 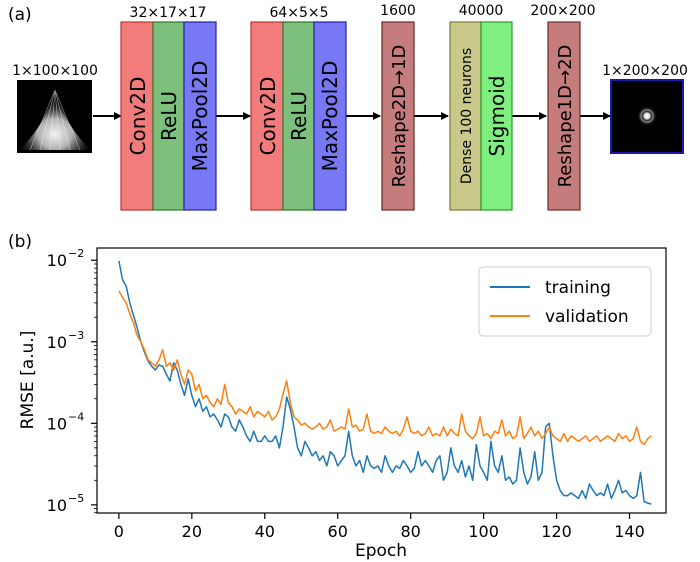 I want to click on block2: Conv2D ReLU MaxPool2D, so click(x=298, y=116).